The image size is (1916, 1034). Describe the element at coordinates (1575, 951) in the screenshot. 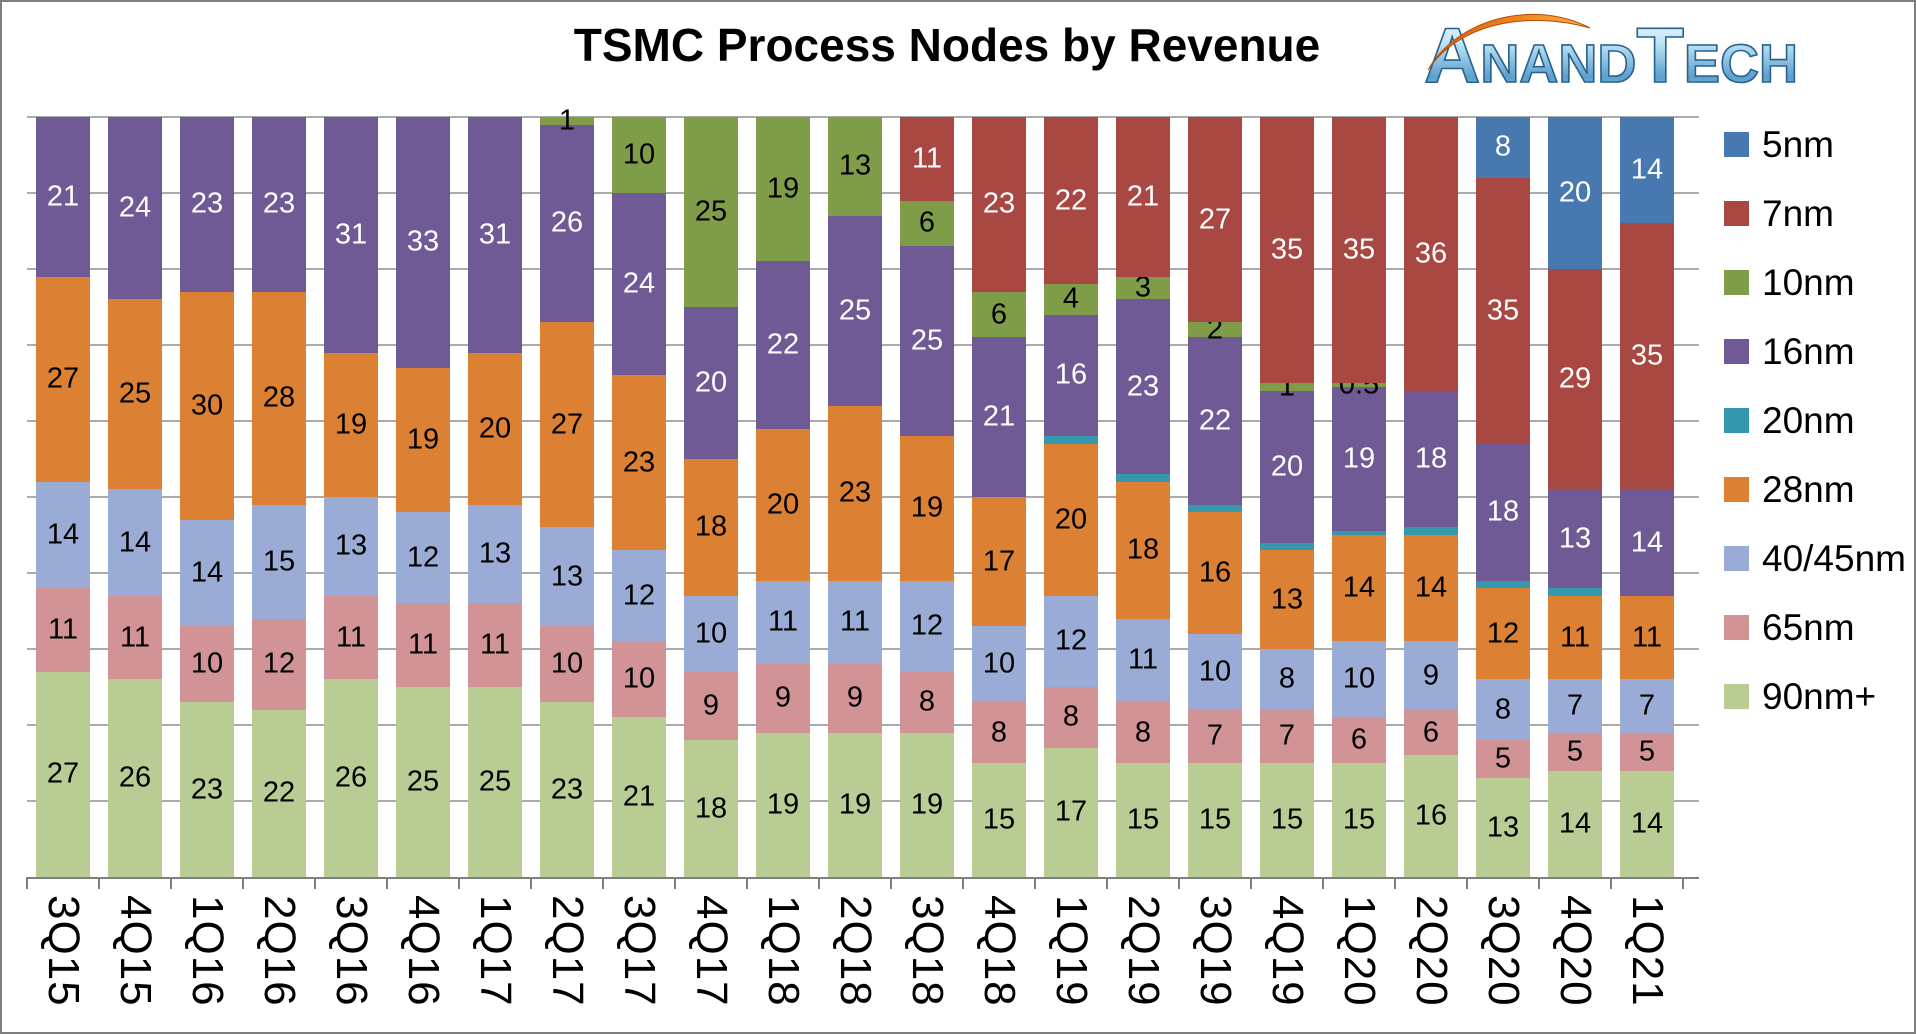

I see `x-axis-label-4Q20: 4Q20` at that location.